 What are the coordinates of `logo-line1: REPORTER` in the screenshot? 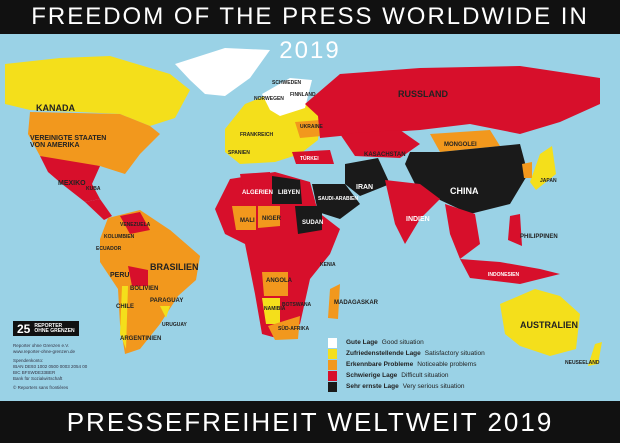 It's located at (48, 325).